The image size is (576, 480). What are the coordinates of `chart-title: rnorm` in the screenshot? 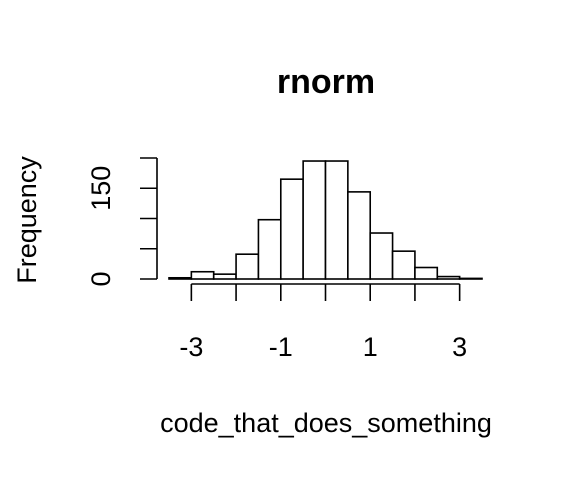 It's located at (326, 82).